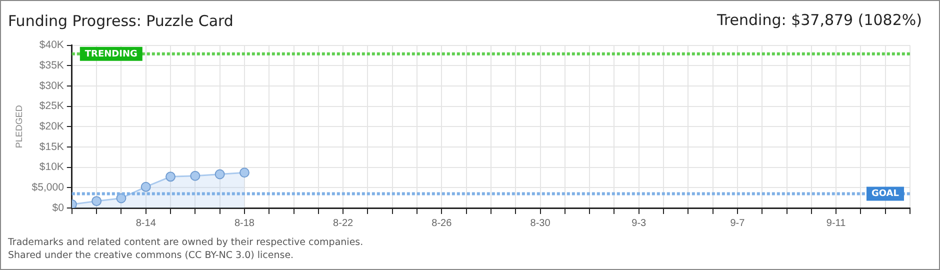  What do you see at coordinates (819, 20) in the screenshot?
I see `text: Trending: $37,879 (1082%)` at bounding box center [819, 20].